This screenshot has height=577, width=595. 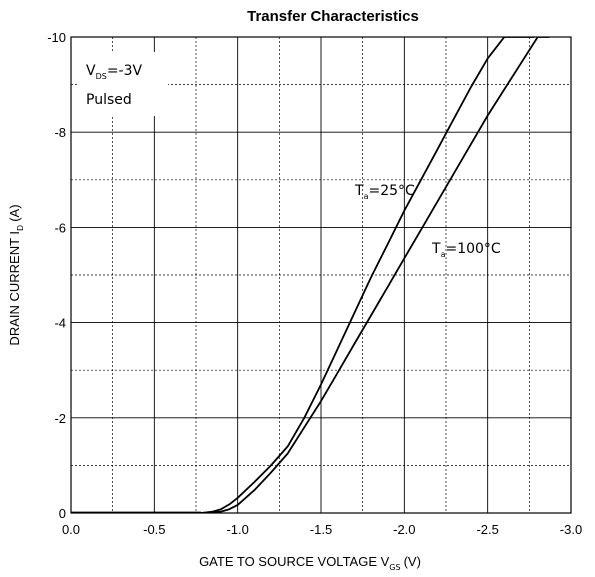 What do you see at coordinates (394, 567) in the screenshot?
I see `x-axis-label-sub: GS` at bounding box center [394, 567].